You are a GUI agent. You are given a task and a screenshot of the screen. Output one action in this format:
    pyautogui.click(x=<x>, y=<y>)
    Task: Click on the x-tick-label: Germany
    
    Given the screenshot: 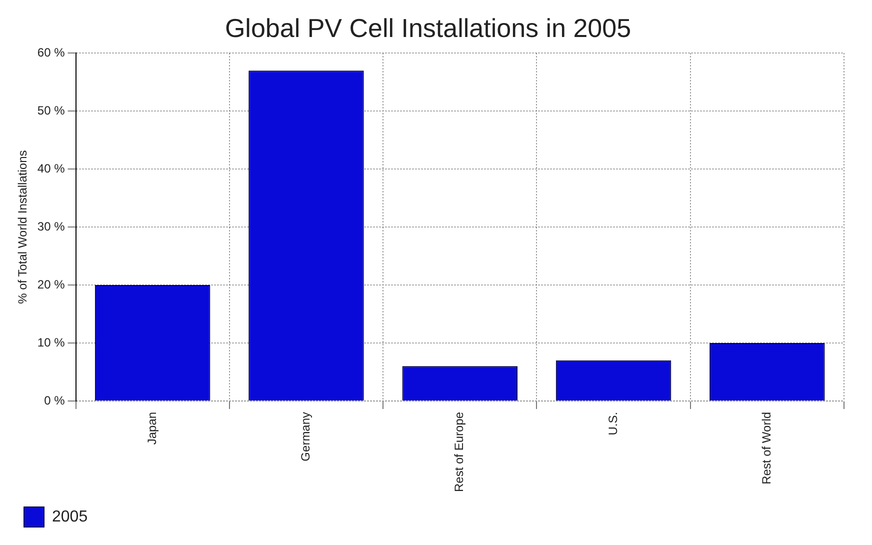 What is the action you would take?
    pyautogui.click(x=305, y=437)
    